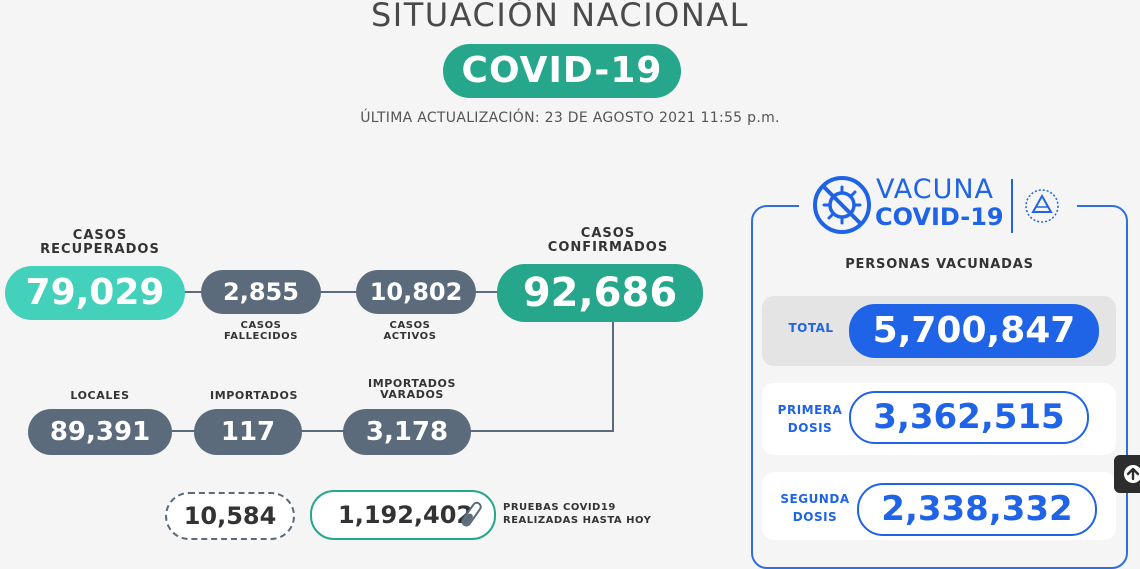 This screenshot has height=569, width=1140. What do you see at coordinates (95, 293) in the screenshot?
I see `recuperados-value: 79,029` at bounding box center [95, 293].